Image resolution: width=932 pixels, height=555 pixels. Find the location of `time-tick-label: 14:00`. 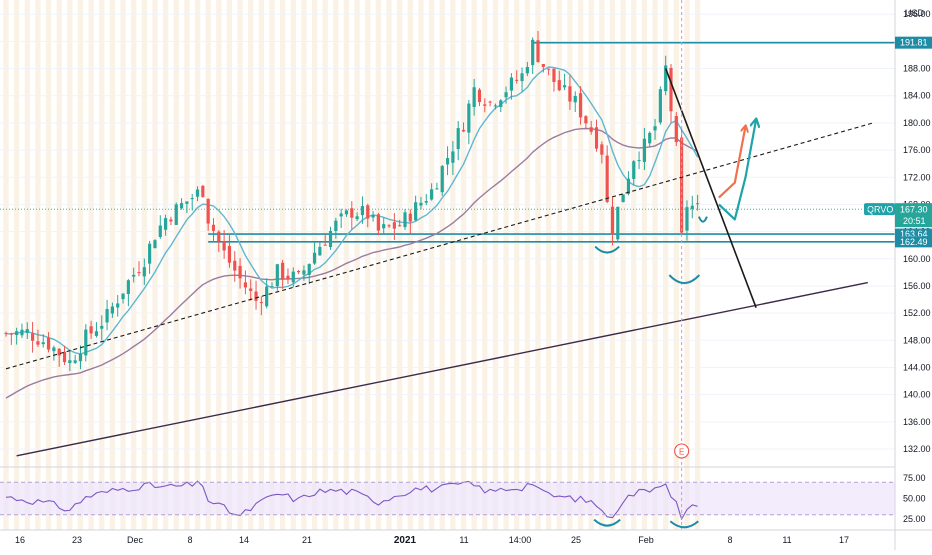

time-tick-label: 14:00 is located at coordinates (520, 540).